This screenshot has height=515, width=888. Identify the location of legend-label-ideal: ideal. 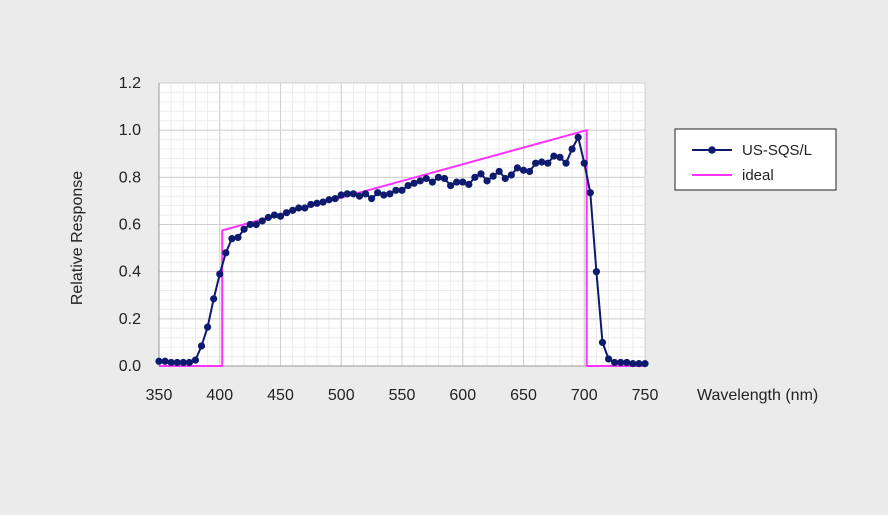
(758, 175).